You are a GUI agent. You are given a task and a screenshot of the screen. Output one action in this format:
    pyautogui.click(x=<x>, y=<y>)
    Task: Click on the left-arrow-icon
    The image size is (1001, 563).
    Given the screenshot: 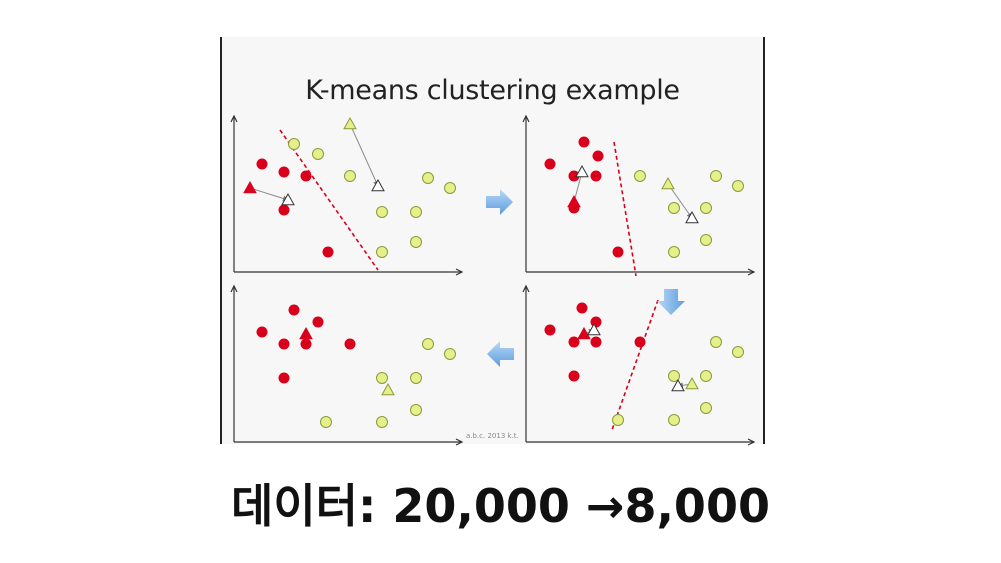 What is the action you would take?
    pyautogui.click(x=500, y=354)
    